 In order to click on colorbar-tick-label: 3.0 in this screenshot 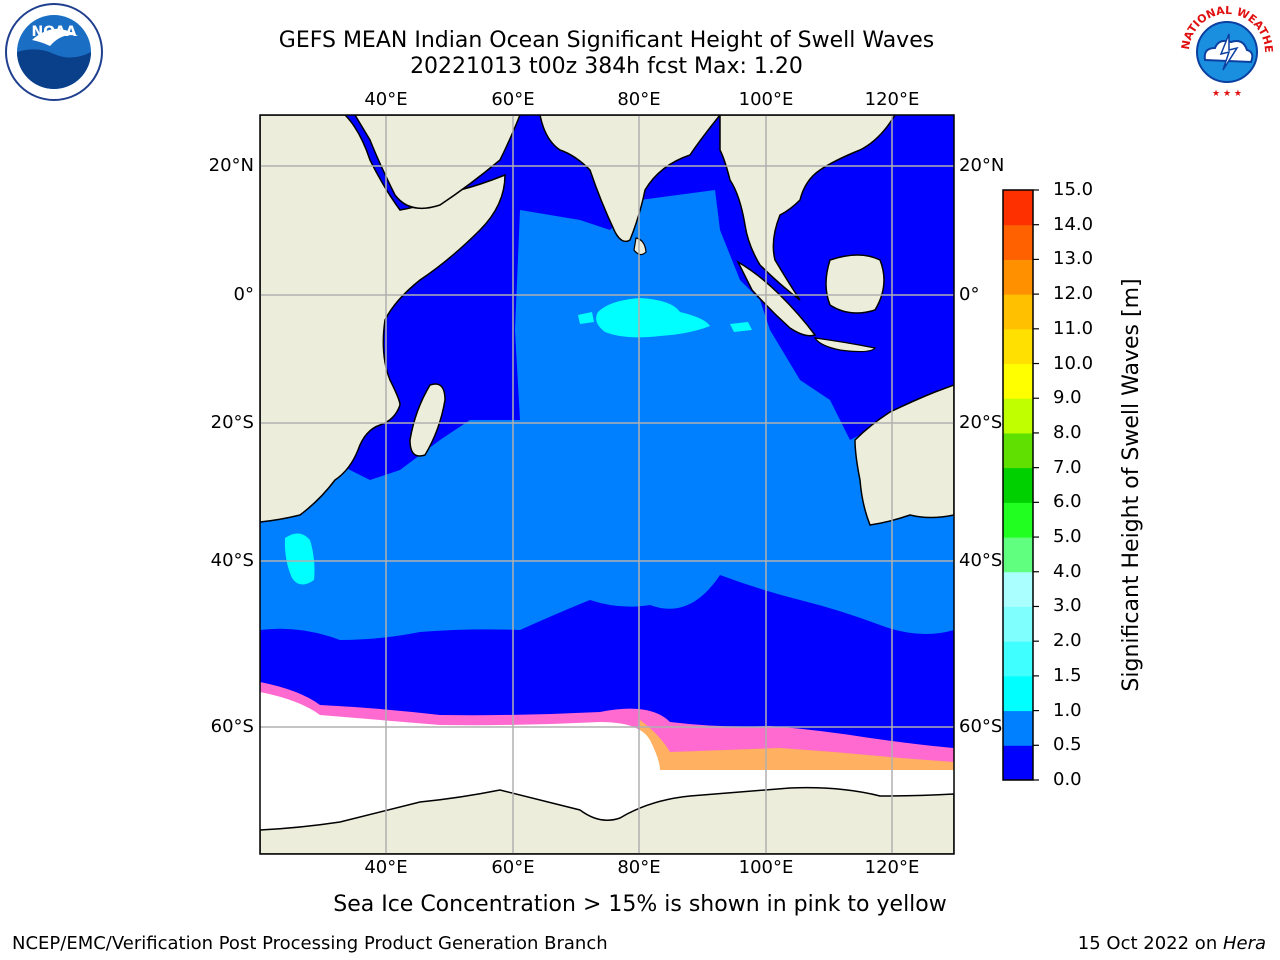, I will do `click(1067, 606)`.